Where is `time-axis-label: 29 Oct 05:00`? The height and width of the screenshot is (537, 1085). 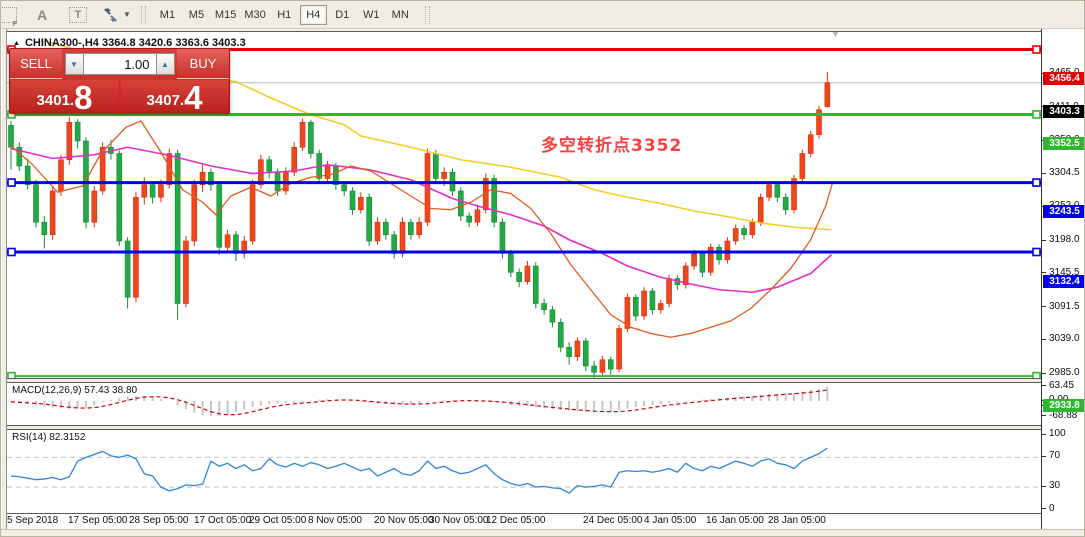 time-axis-label: 29 Oct 05:00 is located at coordinates (278, 520).